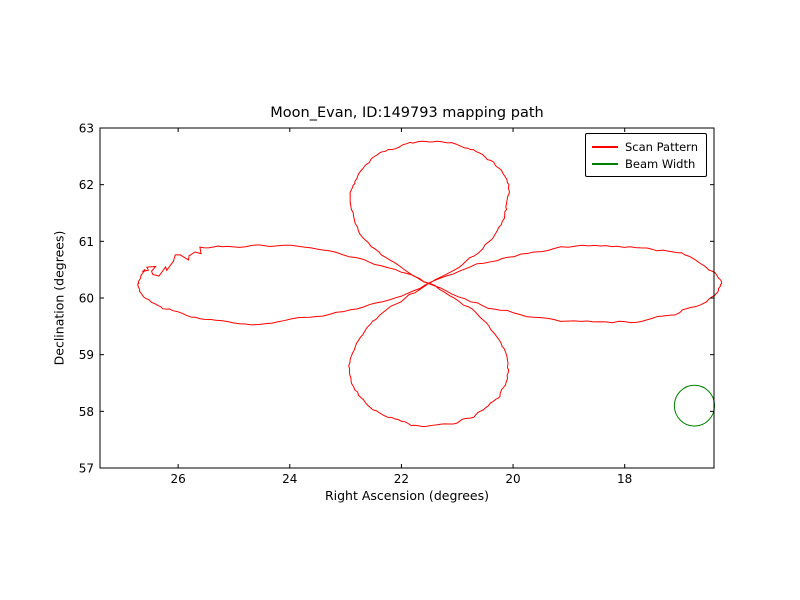 The image size is (800, 600). I want to click on y-tick-label: 57, so click(86, 469).